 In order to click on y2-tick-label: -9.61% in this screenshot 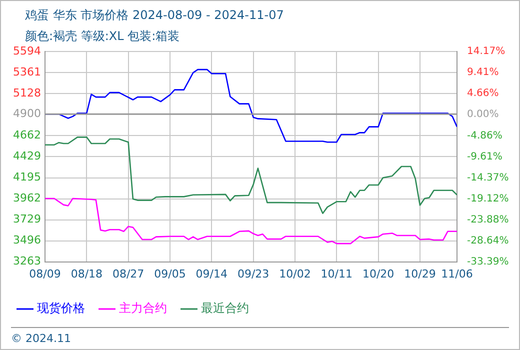, I will do `click(484, 156)`.